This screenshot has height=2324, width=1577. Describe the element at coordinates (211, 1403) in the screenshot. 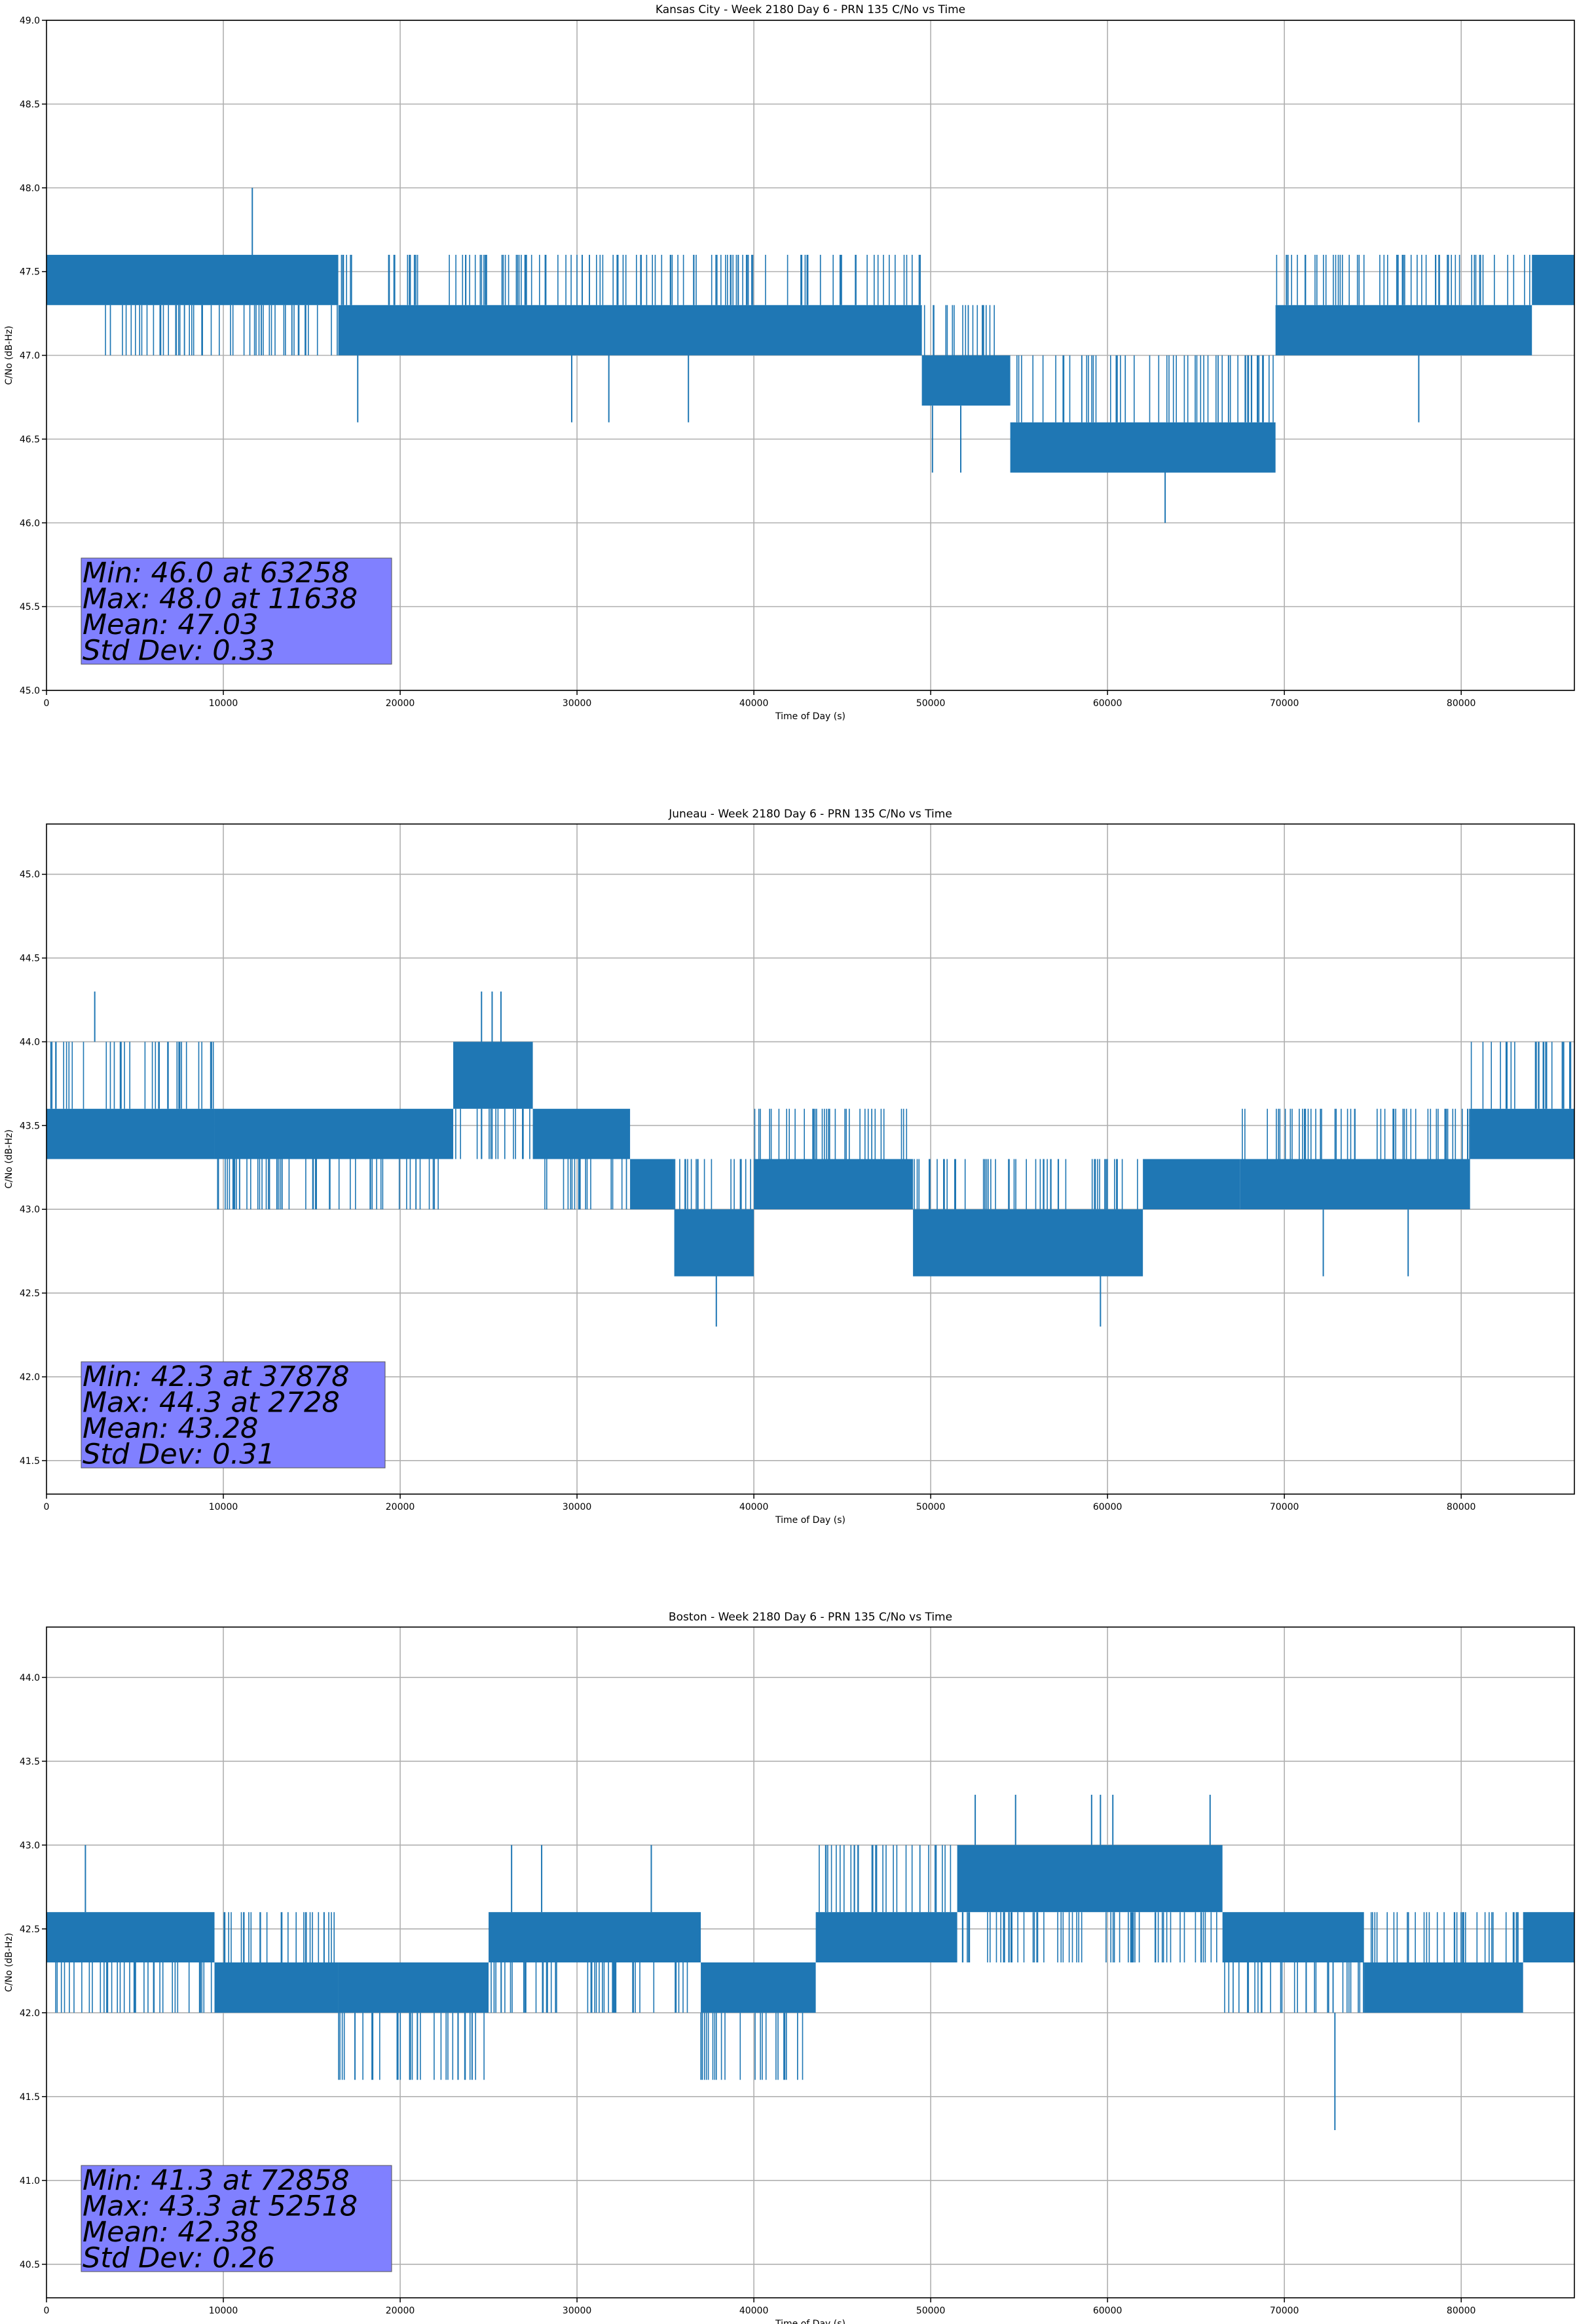

I see `stats-line-1: Max: 44.3 at 2728` at that location.